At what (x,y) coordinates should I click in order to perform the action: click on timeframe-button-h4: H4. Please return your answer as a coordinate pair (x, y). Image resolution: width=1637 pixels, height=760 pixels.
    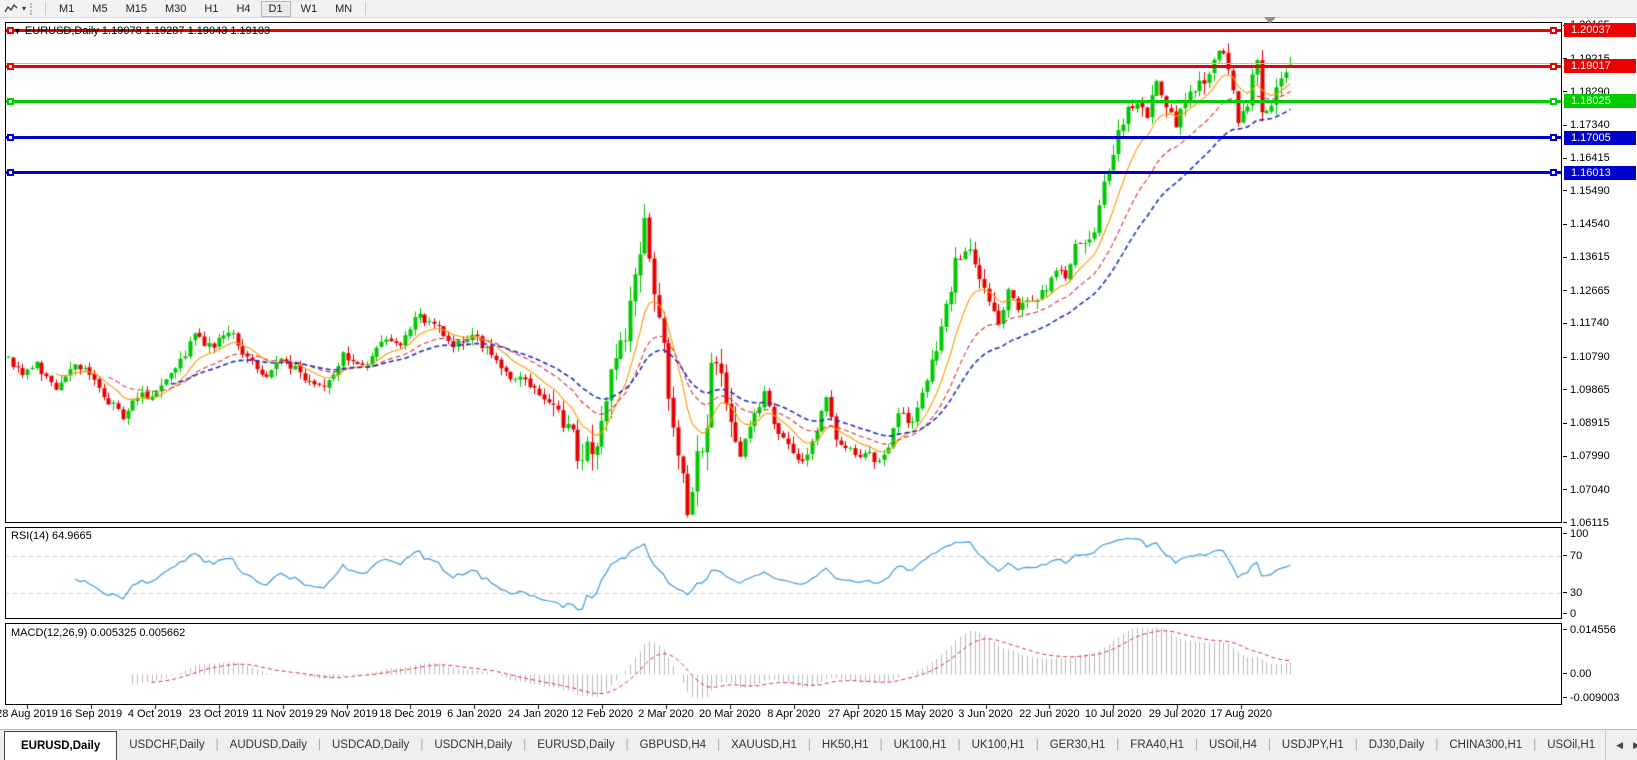
    Looking at the image, I should click on (243, 8).